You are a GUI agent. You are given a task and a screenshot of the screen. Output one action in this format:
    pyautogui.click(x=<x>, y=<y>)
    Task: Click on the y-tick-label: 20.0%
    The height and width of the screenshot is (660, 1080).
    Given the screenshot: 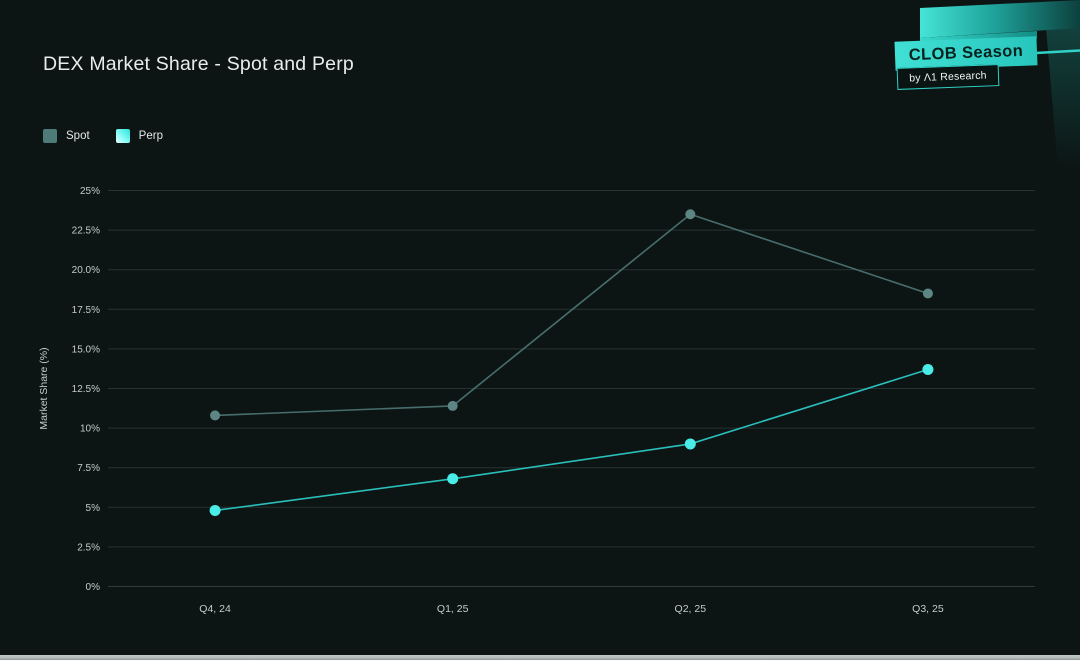 What is the action you would take?
    pyautogui.click(x=86, y=270)
    